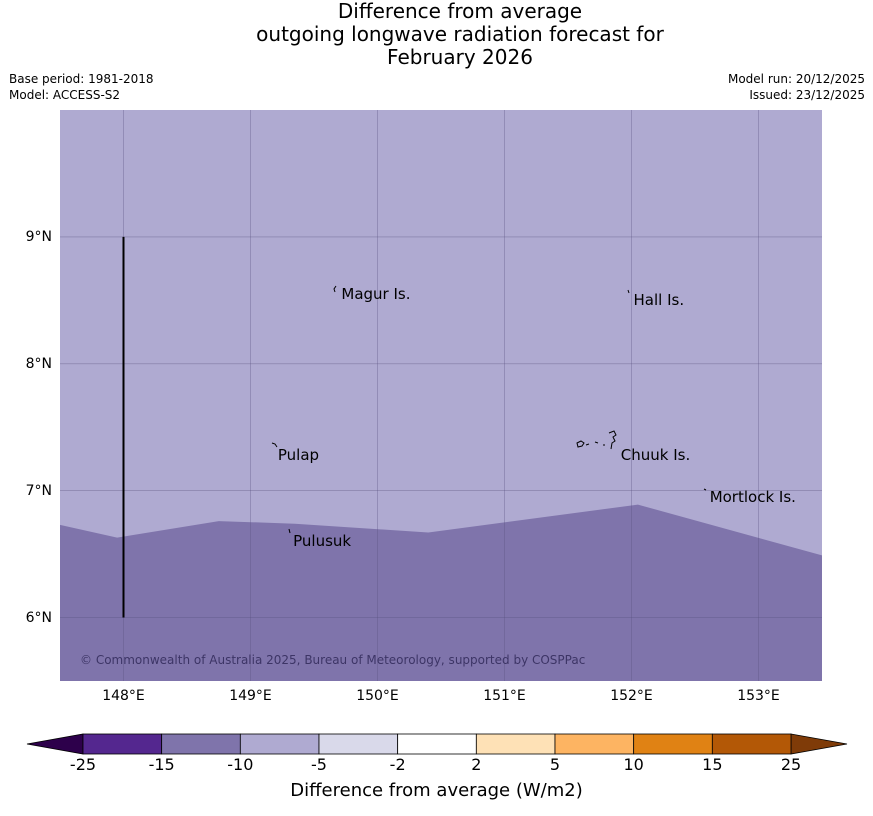 This screenshot has height=816, width=873. I want to click on island-magur, so click(335, 289).